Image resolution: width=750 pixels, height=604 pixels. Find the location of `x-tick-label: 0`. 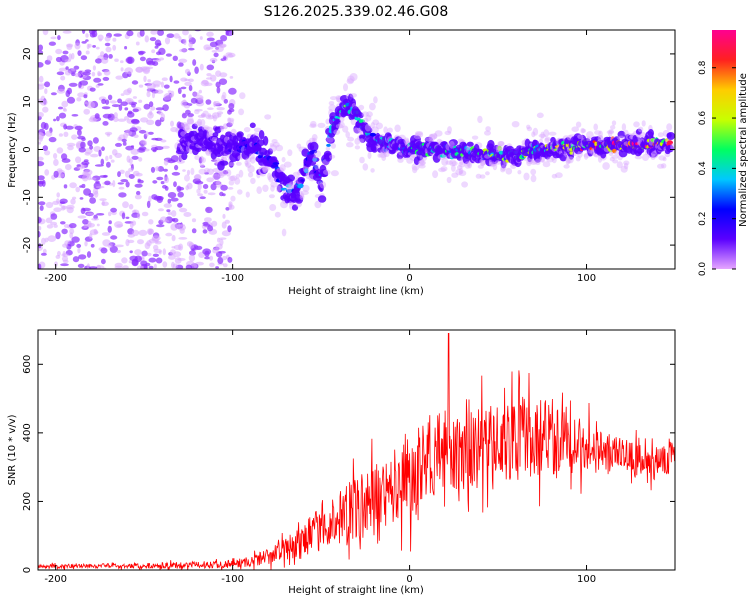

x-tick-label: 0 is located at coordinates (409, 579).